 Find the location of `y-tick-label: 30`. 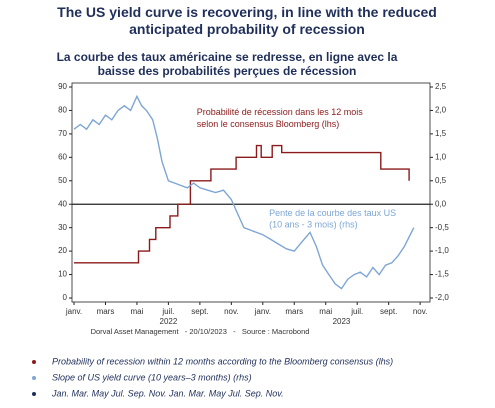

y-tick-label: 30 is located at coordinates (62, 227).